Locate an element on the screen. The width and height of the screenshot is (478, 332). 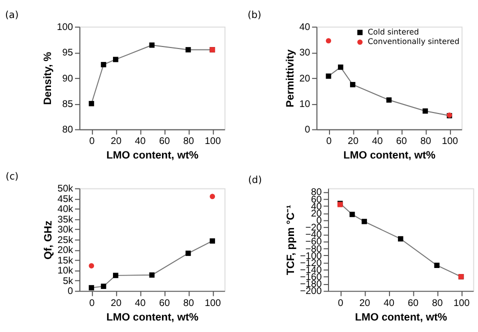
y-tick-label: 85 is located at coordinates (68, 104).